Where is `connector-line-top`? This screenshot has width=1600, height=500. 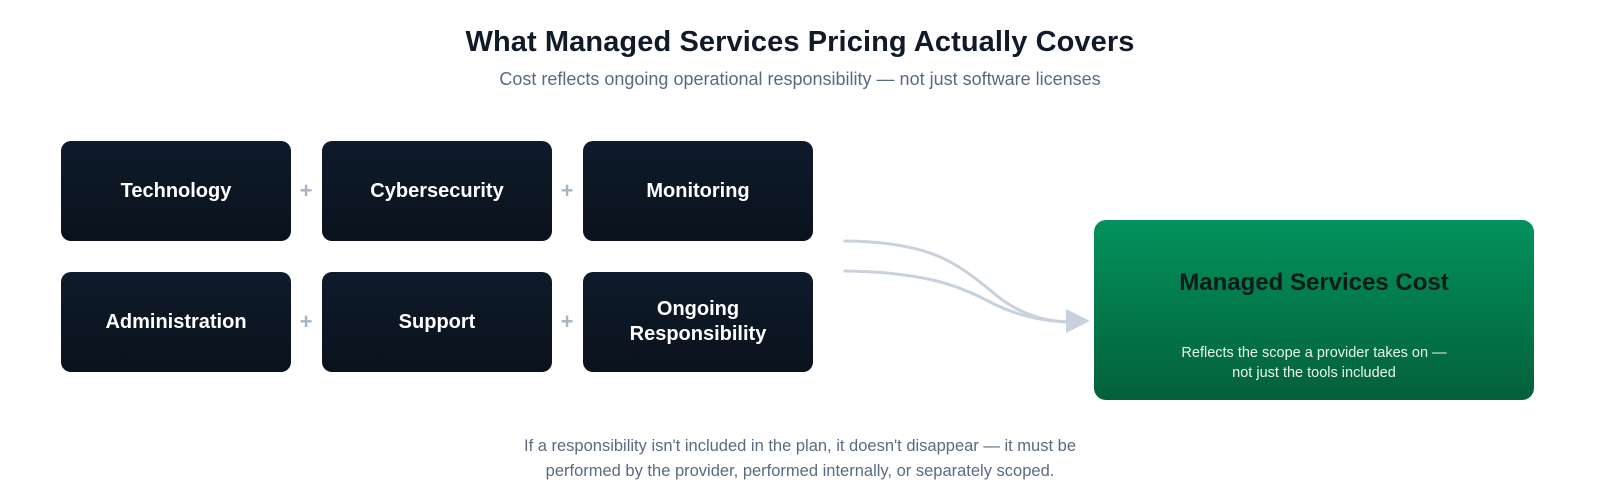 connector-line-top is located at coordinates (956, 281).